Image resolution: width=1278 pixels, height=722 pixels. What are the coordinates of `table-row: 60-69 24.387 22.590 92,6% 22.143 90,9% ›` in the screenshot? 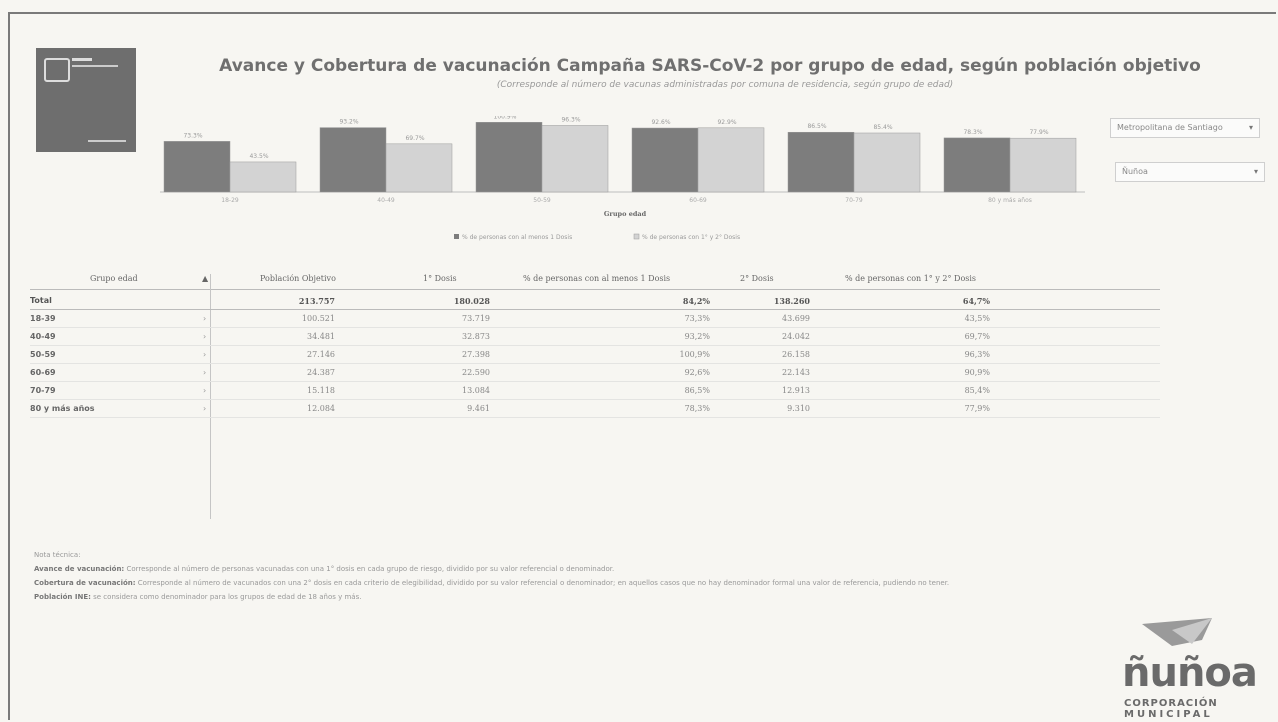 It's located at (595, 373).